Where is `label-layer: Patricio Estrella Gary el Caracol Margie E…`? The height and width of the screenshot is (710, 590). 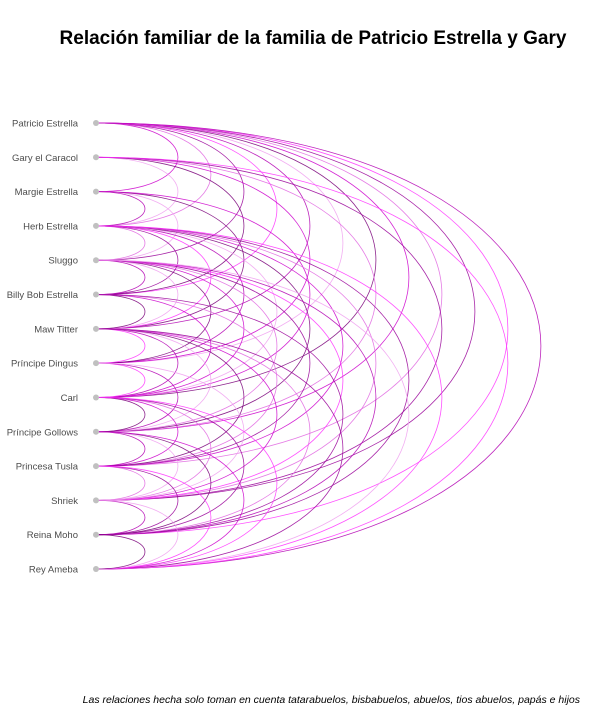 label-layer: Patricio Estrella Gary el Caracol Margie E… is located at coordinates (43, 347).